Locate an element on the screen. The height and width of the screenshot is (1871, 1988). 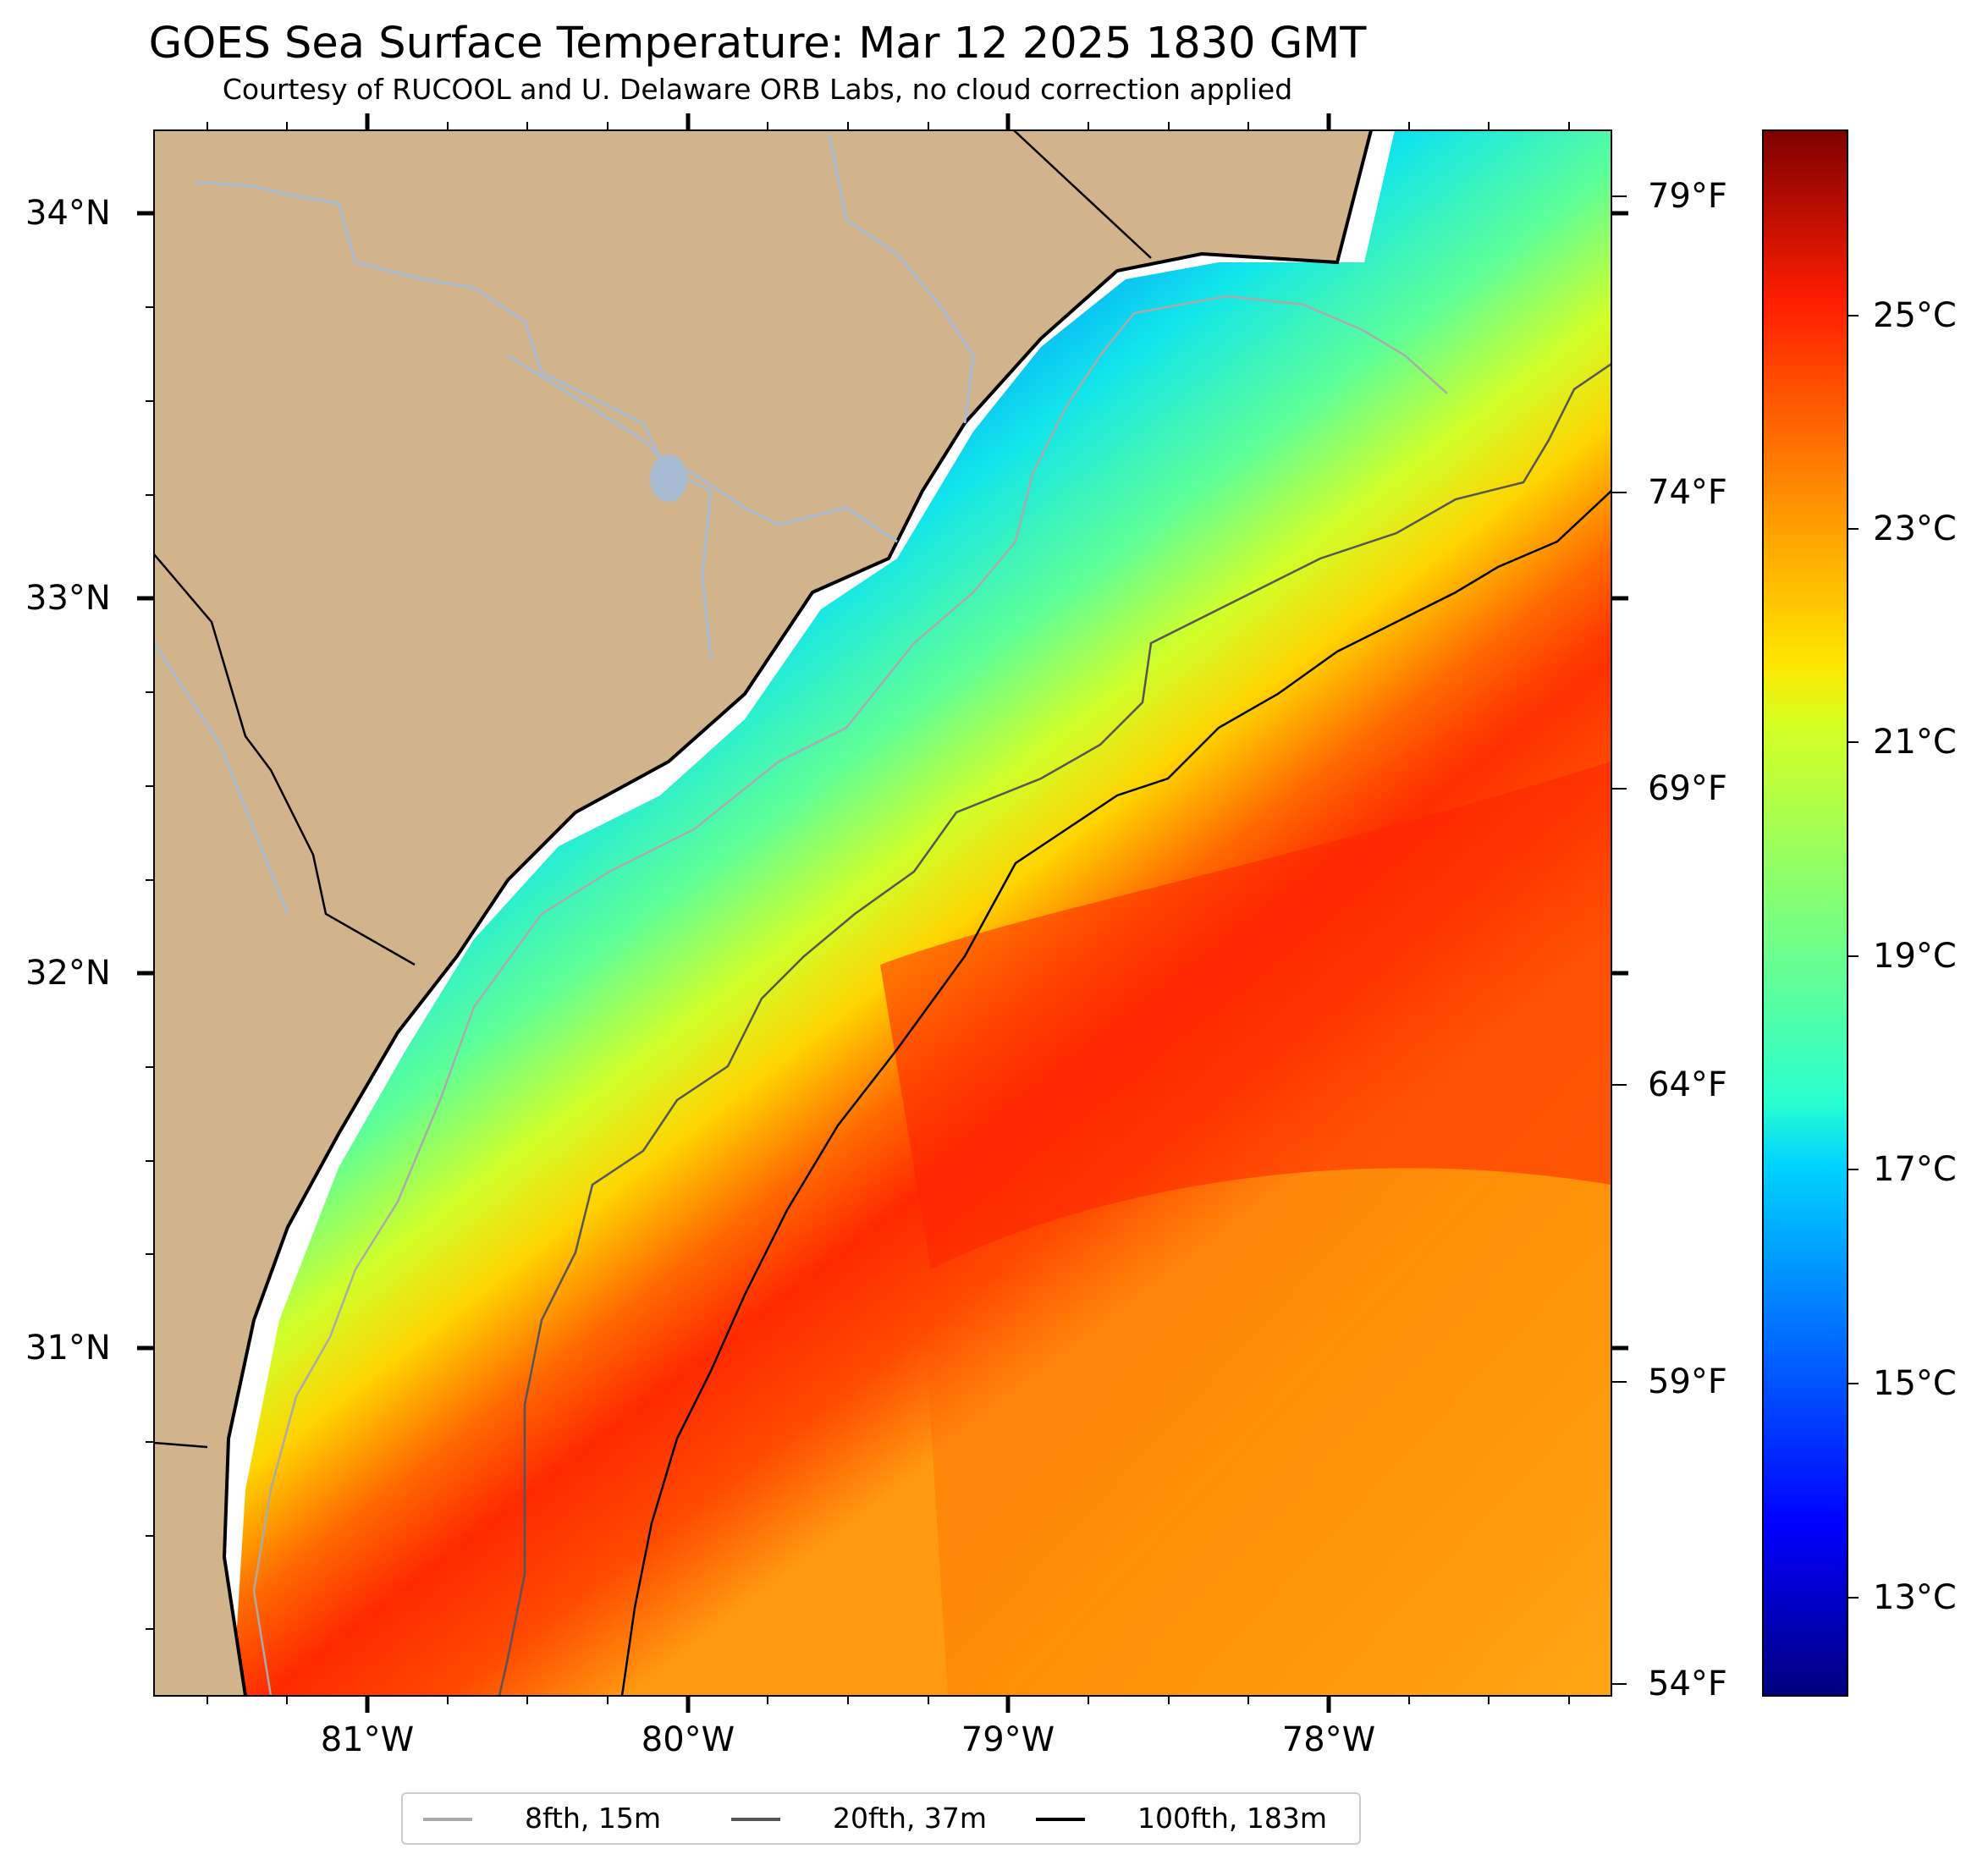
celsius-label-21: 21°C is located at coordinates (1915, 743).